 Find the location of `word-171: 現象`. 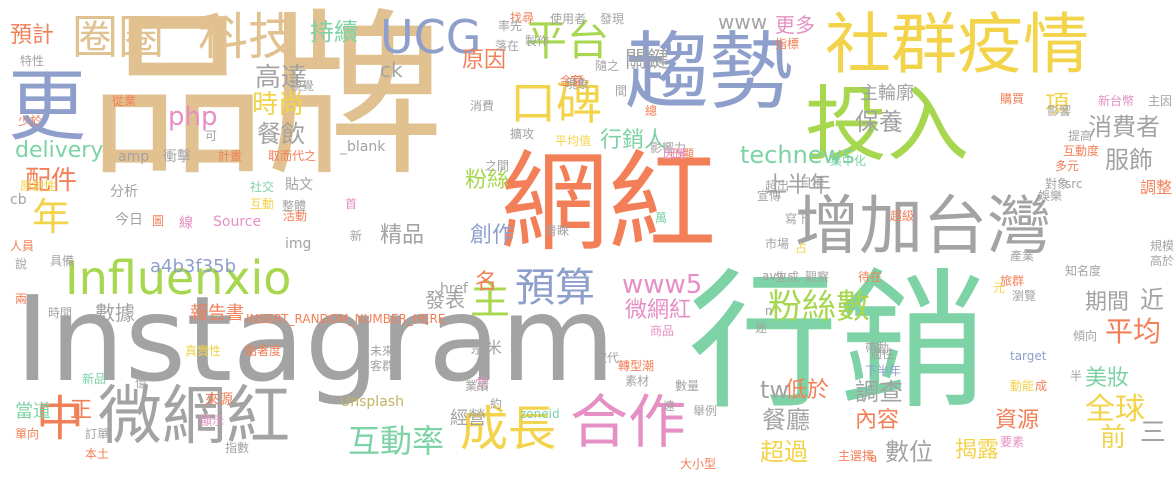

word-171: 現象 is located at coordinates (577, 84).